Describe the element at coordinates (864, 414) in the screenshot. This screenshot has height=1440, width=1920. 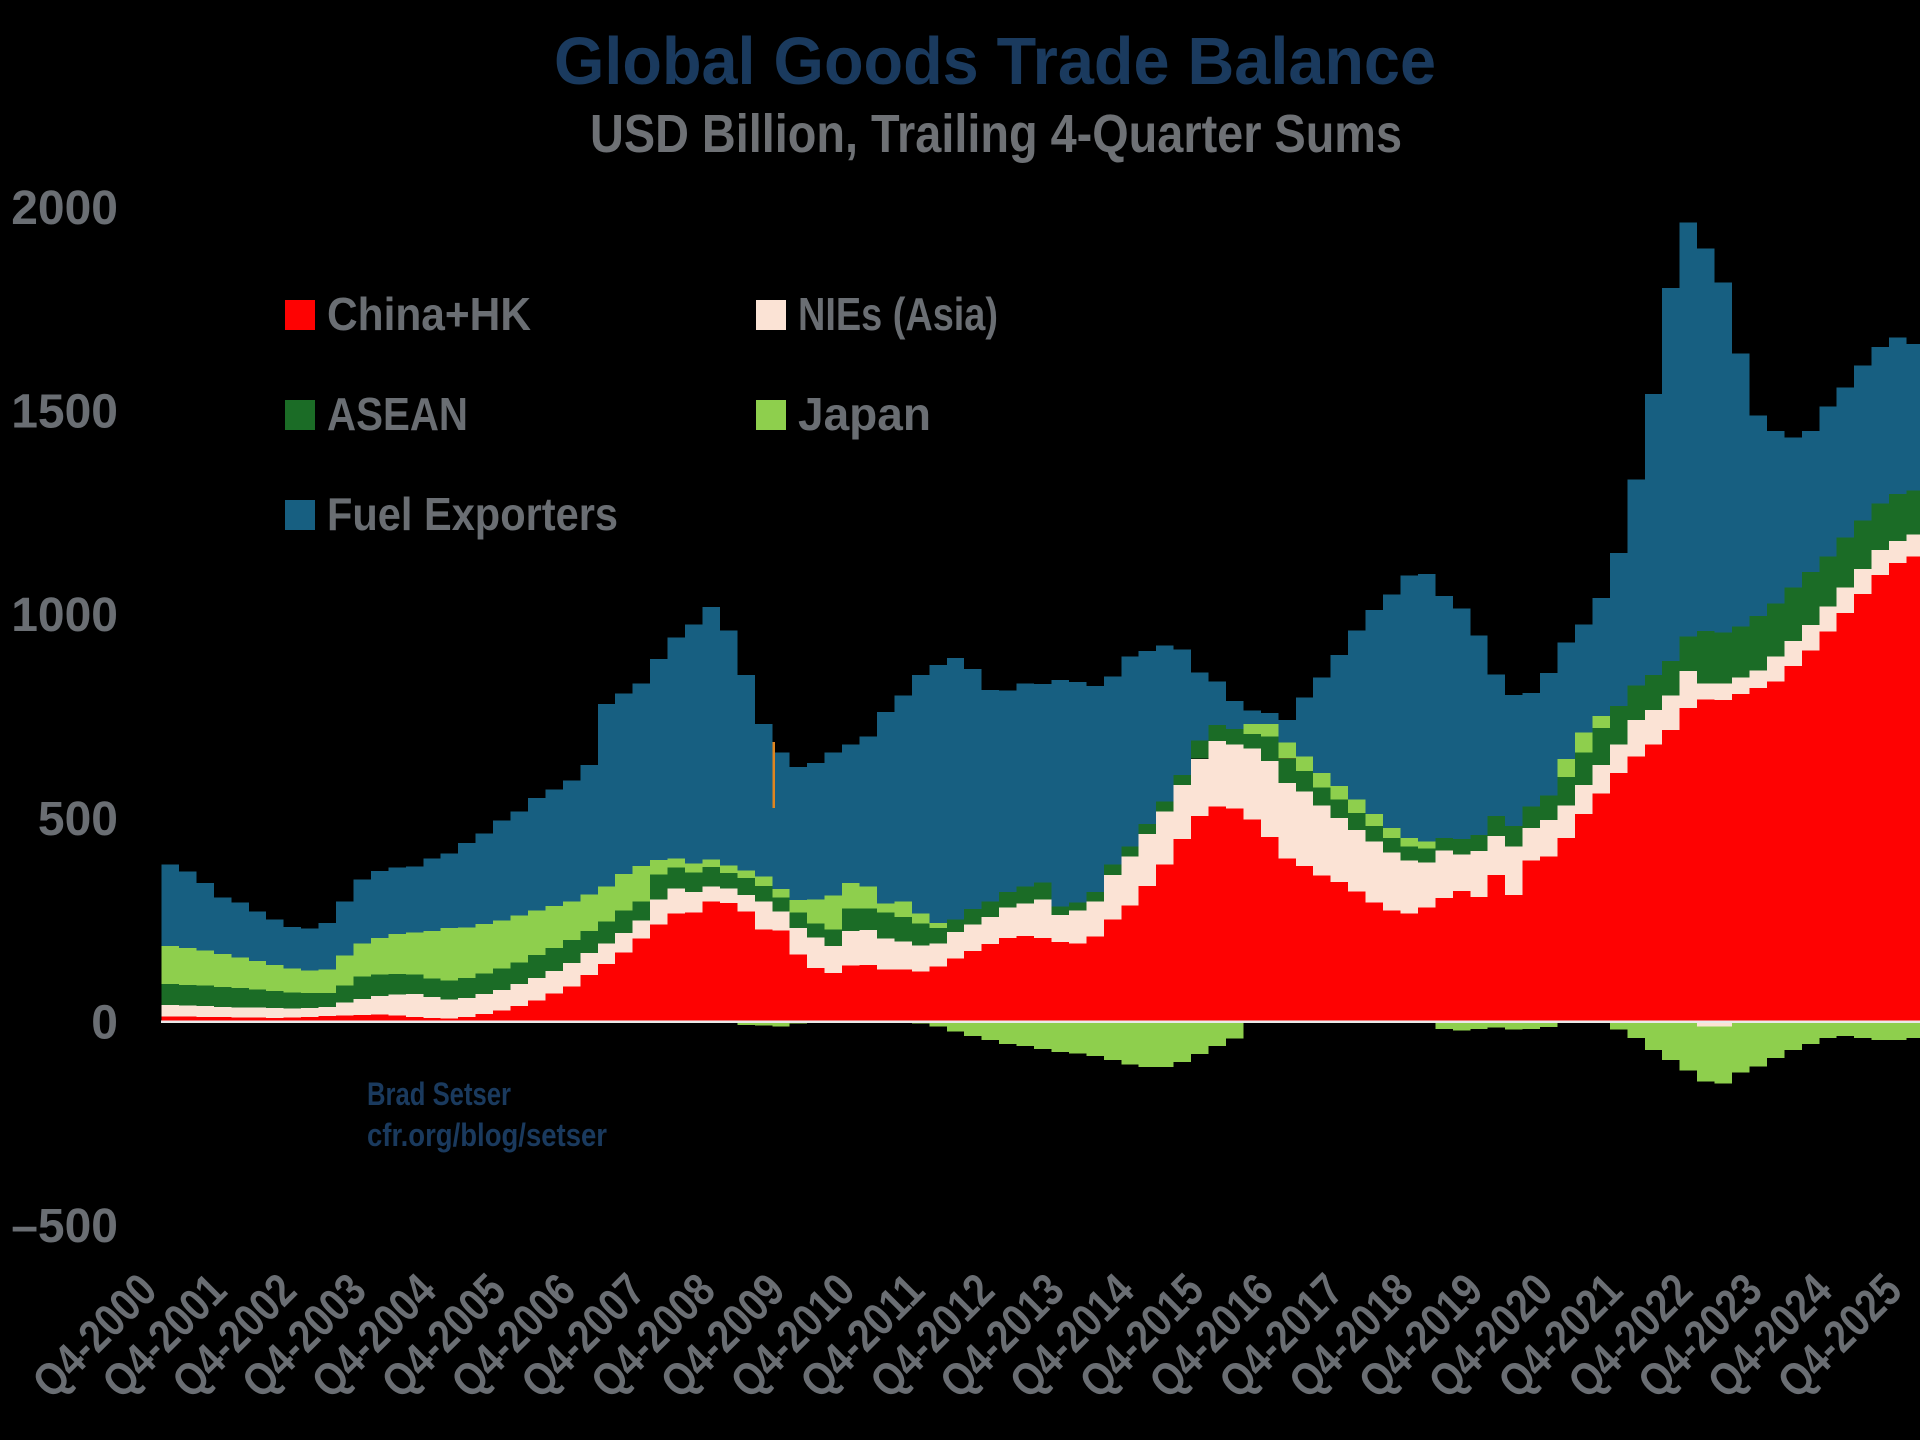
I see `svg-text: Japan` at that location.